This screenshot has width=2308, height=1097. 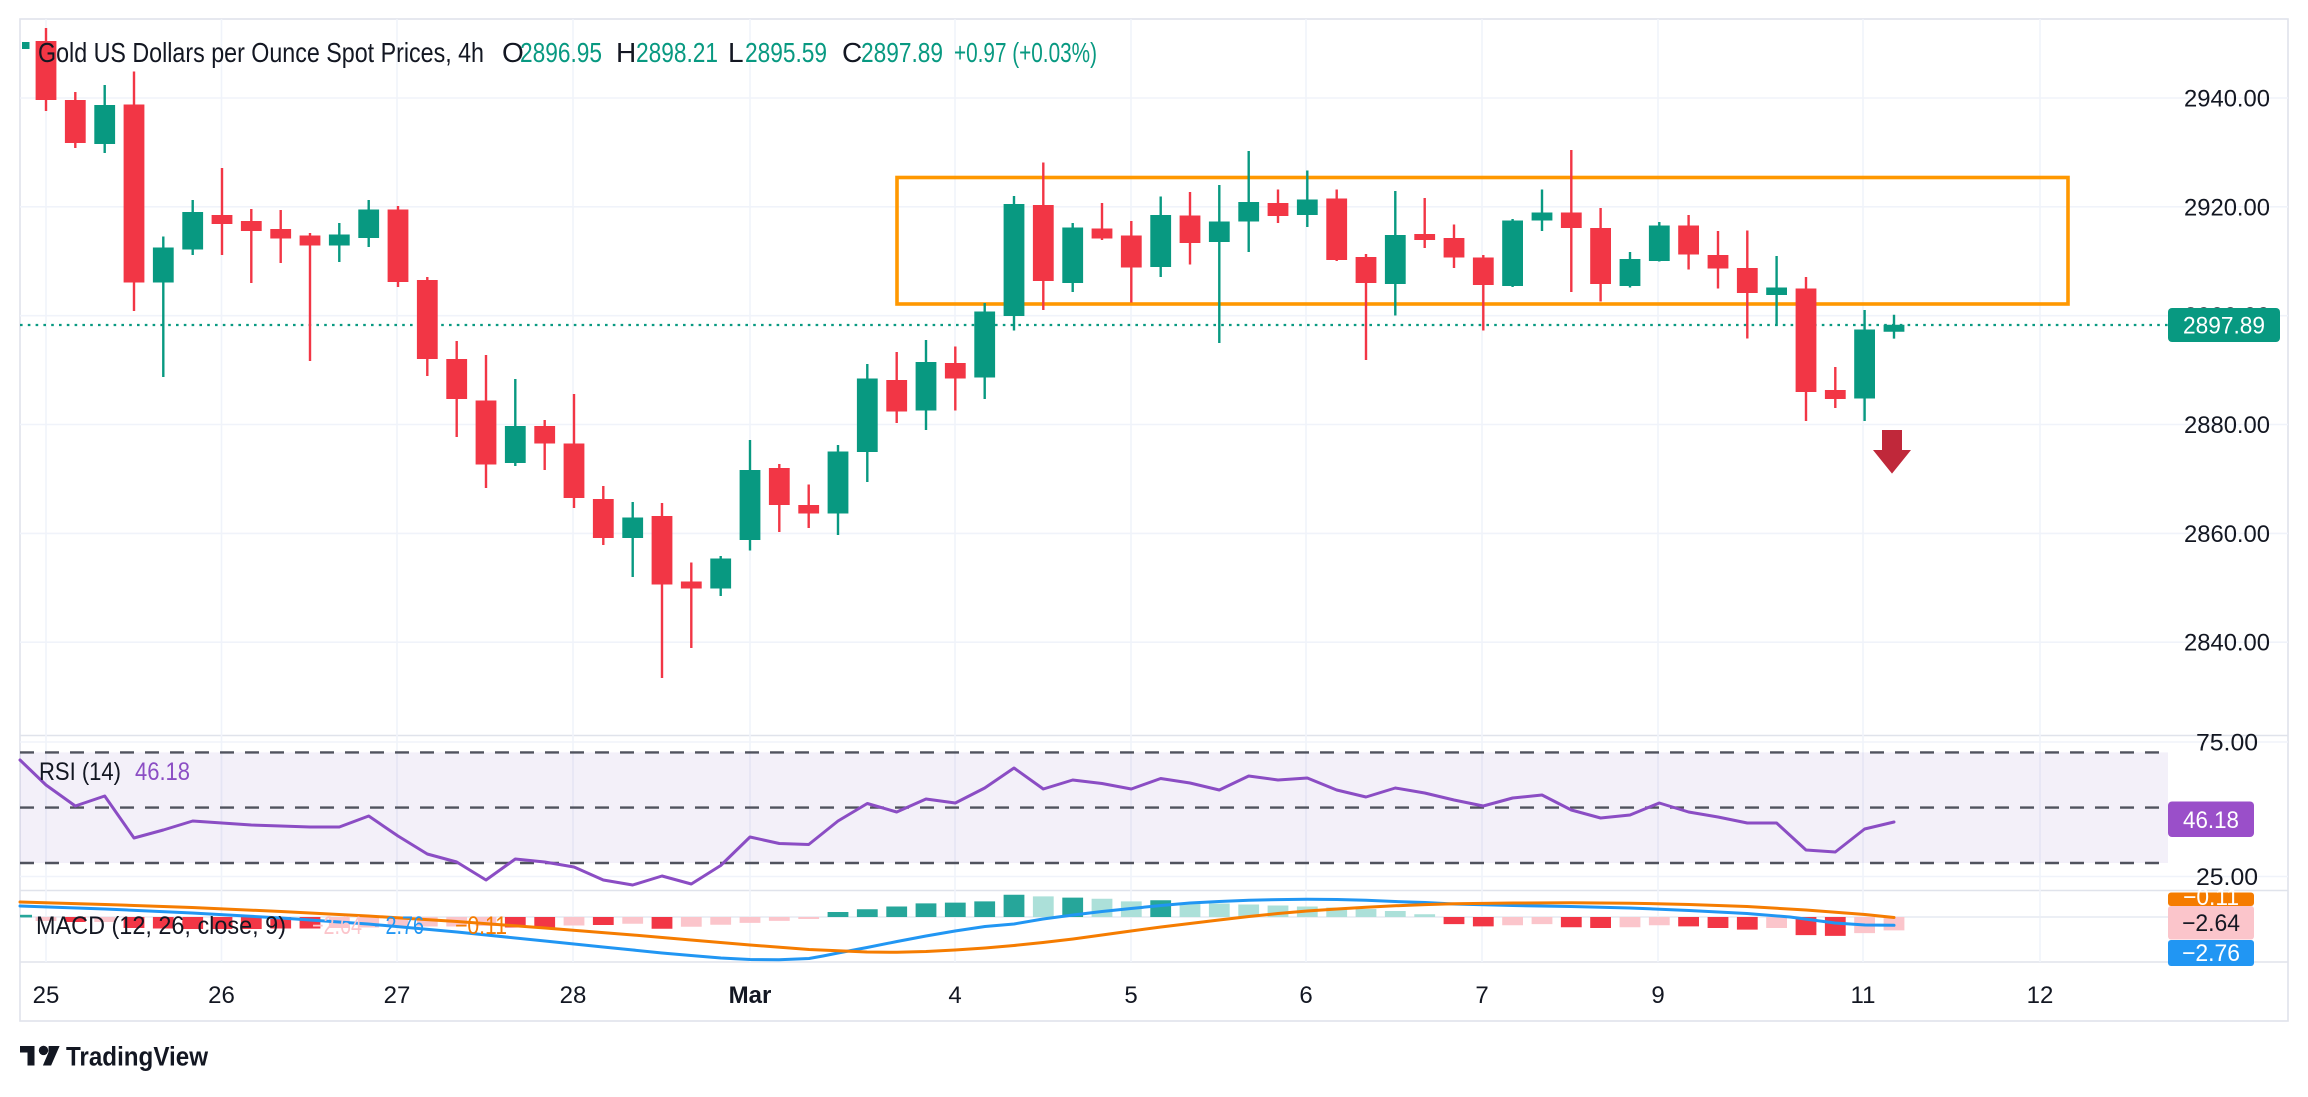 I want to click on svg-text: 4, so click(x=954, y=995).